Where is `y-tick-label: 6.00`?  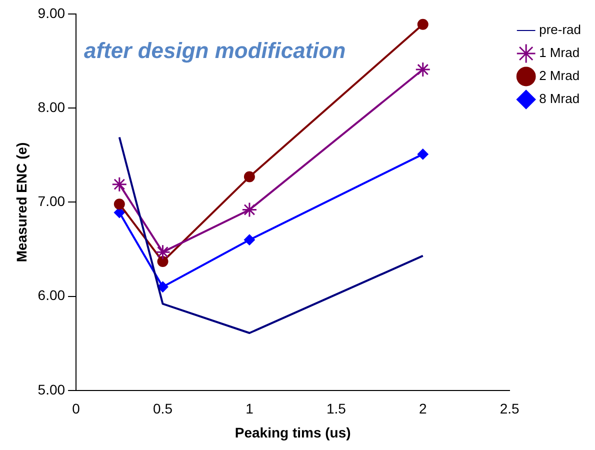
y-tick-label: 6.00 is located at coordinates (52, 295).